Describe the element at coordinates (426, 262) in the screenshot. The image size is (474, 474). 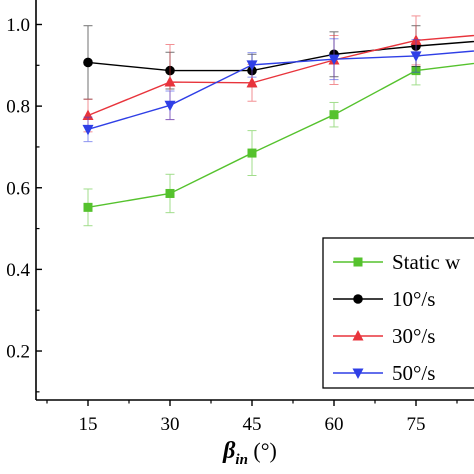
I see `legend-label: Static w` at that location.